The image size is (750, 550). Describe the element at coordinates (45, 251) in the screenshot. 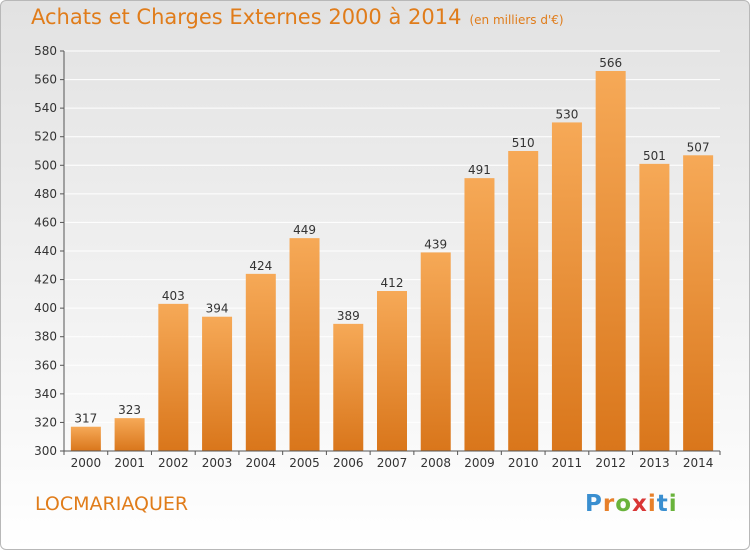

I see `y-tick-label: 440` at that location.